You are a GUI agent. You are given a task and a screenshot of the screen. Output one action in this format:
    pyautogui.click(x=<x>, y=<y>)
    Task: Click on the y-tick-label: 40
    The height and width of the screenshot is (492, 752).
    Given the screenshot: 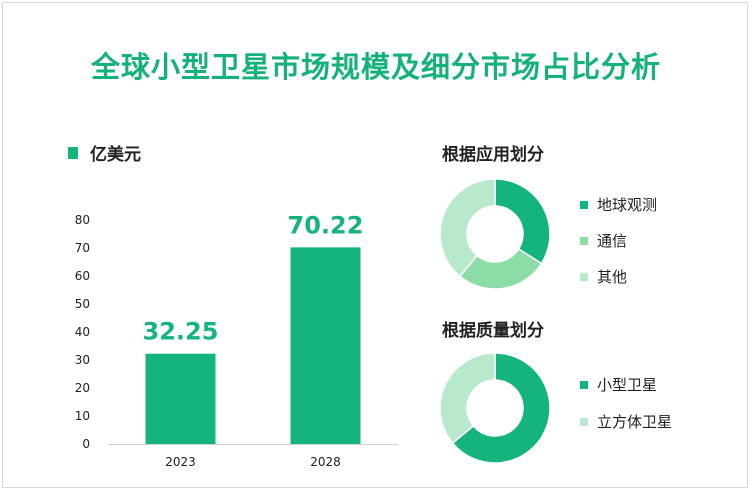 What is the action you would take?
    pyautogui.click(x=82, y=332)
    